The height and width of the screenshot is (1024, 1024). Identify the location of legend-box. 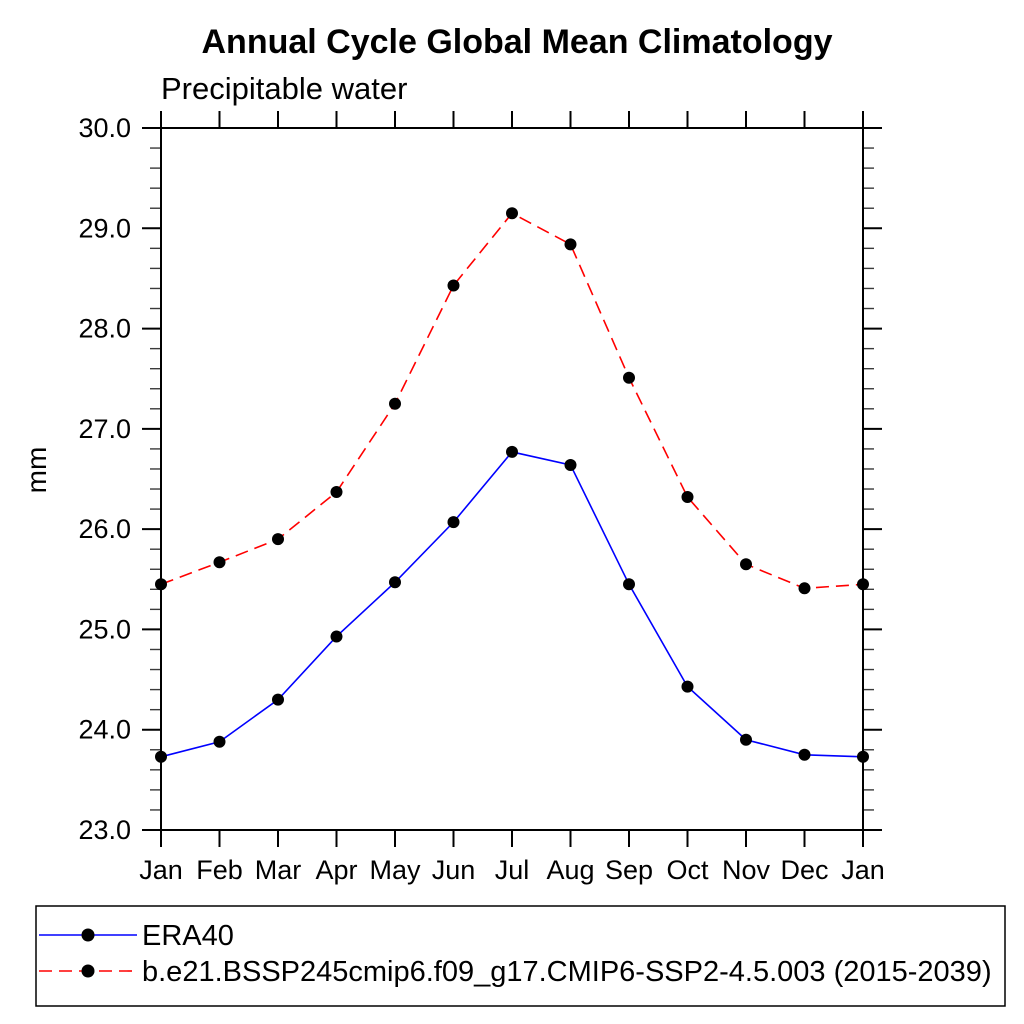
(520, 956).